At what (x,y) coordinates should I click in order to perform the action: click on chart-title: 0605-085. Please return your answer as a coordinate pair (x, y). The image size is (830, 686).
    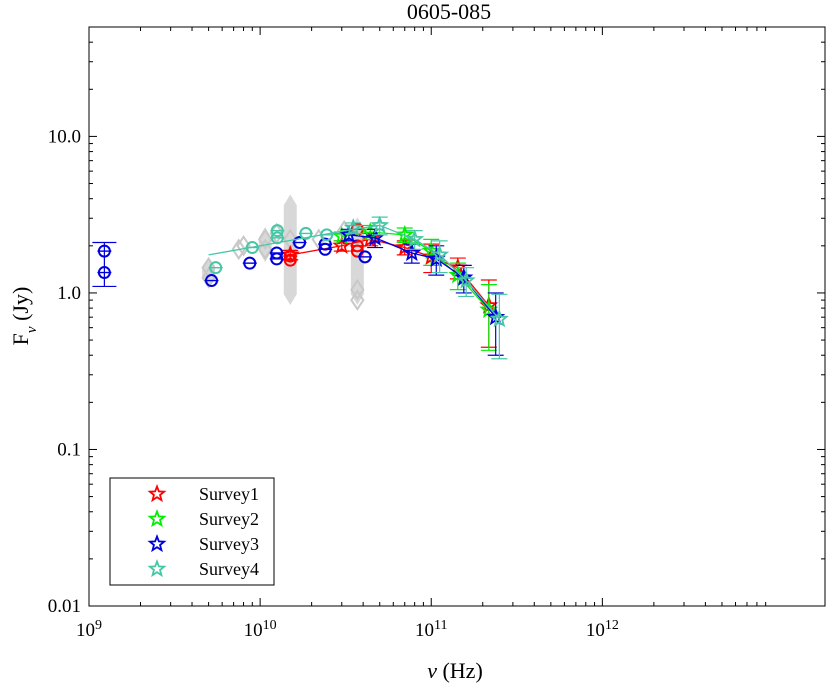
    Looking at the image, I should click on (449, 12).